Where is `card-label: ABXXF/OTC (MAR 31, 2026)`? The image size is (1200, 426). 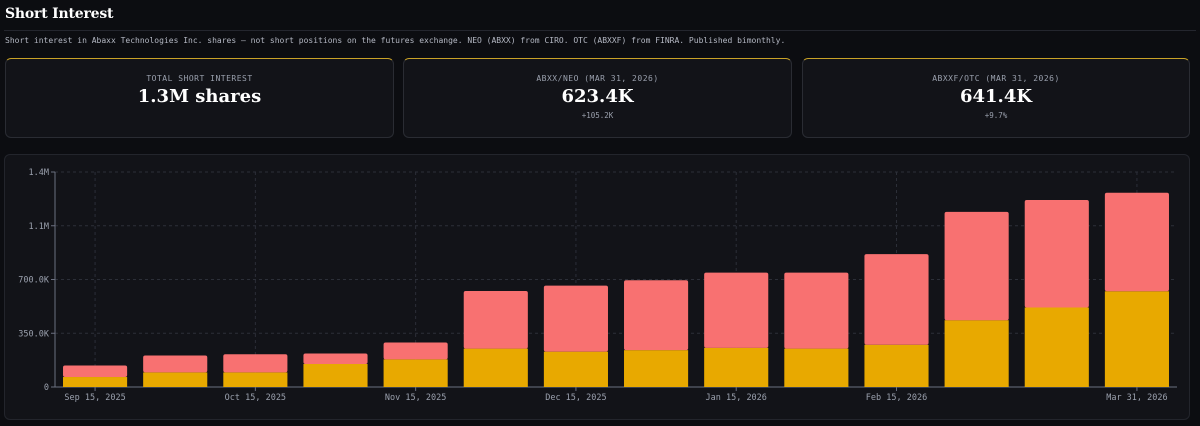
card-label: ABXXF/OTC (MAR 31, 2026) is located at coordinates (996, 78).